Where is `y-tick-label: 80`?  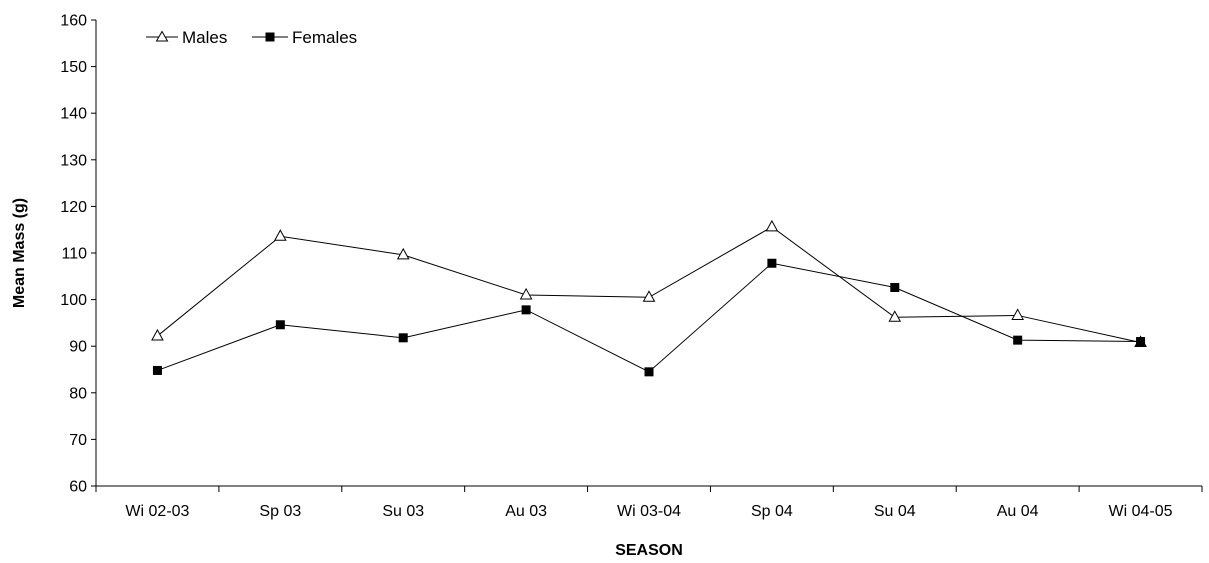
y-tick-label: 80 is located at coordinates (78, 393).